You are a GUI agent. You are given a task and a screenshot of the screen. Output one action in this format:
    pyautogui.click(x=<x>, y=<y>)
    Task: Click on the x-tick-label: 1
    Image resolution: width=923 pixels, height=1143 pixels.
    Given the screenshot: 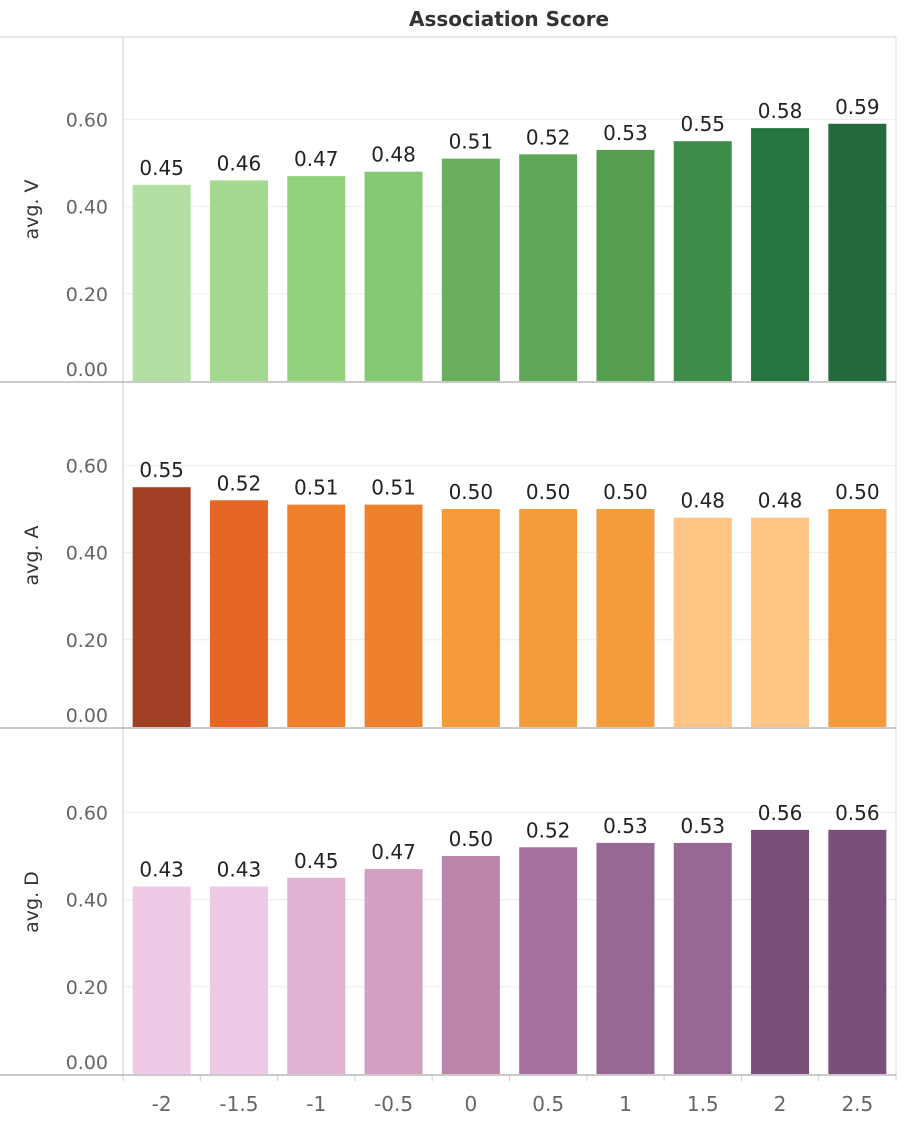 What is the action you would take?
    pyautogui.click(x=625, y=1104)
    